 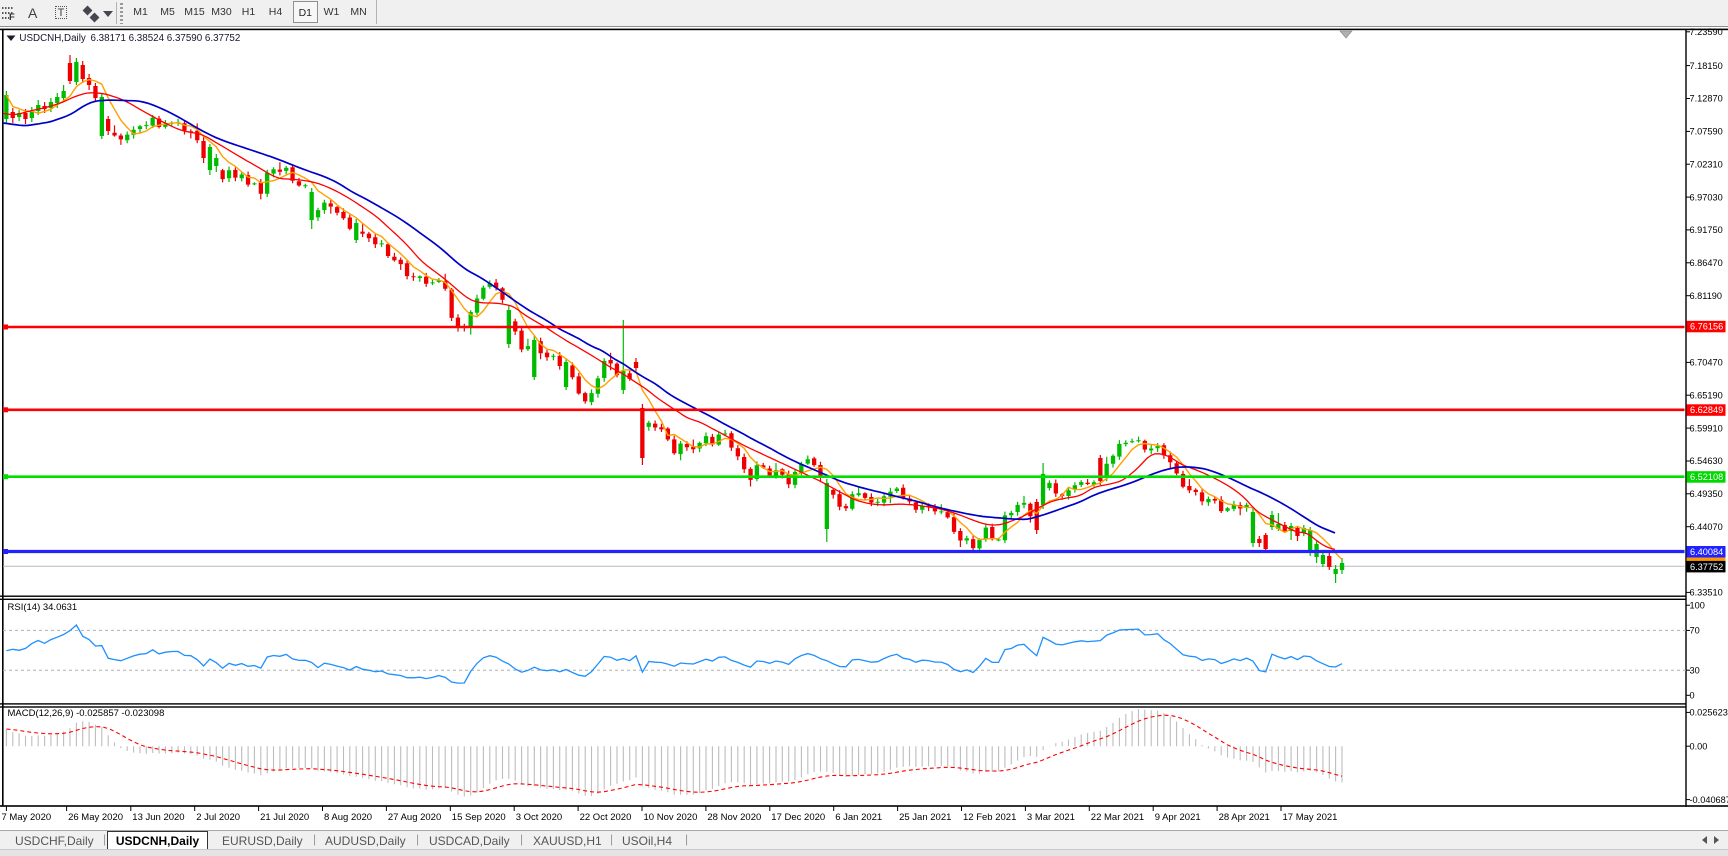 I want to click on svg-text: 6.86470, so click(x=1706, y=263).